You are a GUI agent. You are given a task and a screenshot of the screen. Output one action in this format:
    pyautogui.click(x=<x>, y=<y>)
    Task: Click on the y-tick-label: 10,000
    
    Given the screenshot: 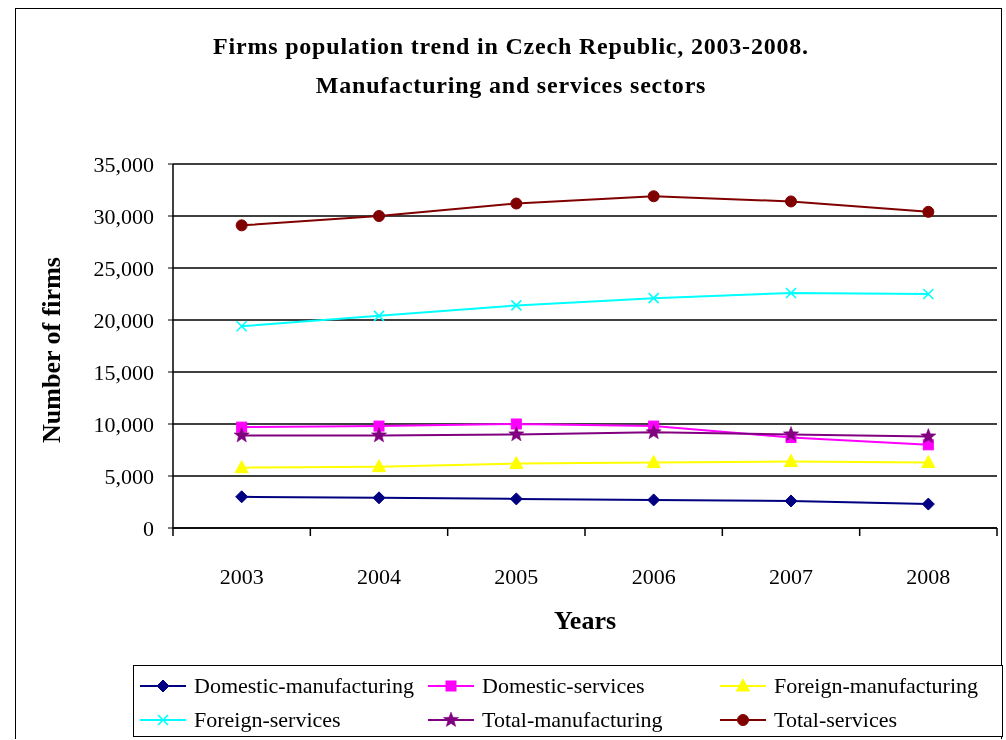 What is the action you would take?
    pyautogui.click(x=123, y=424)
    